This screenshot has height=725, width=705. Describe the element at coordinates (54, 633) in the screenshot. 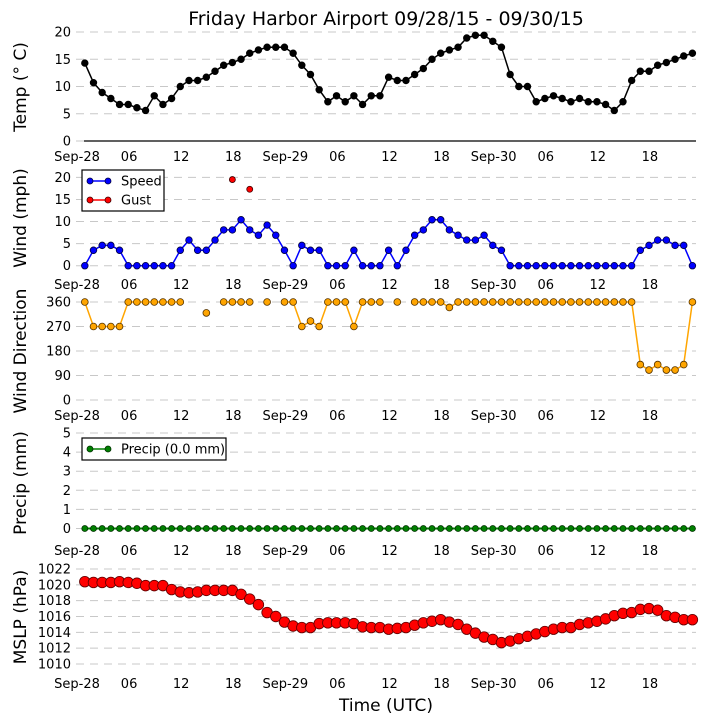

I see `y-tick-label: 1014` at that location.